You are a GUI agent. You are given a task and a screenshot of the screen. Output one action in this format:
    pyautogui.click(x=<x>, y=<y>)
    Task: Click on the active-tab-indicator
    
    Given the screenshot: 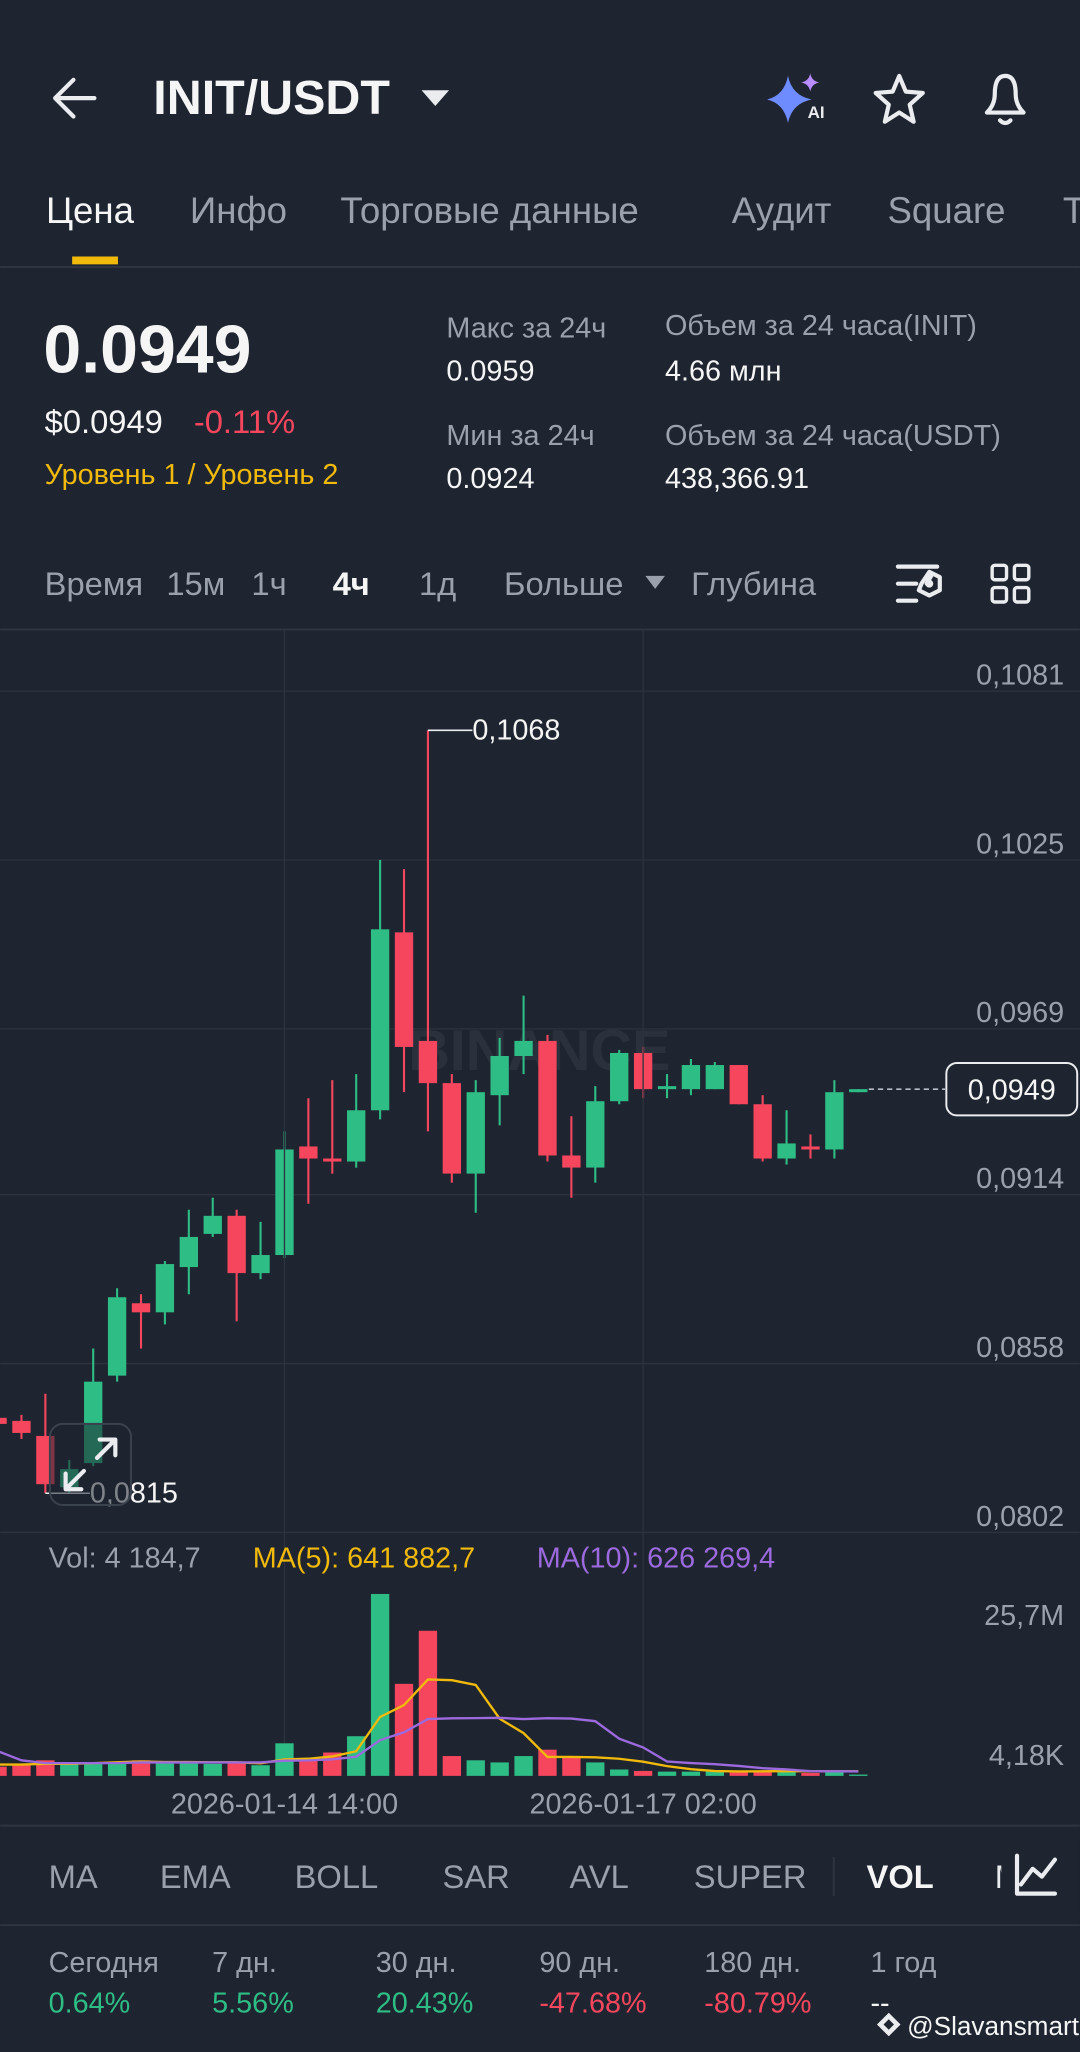 What is the action you would take?
    pyautogui.click(x=95, y=260)
    